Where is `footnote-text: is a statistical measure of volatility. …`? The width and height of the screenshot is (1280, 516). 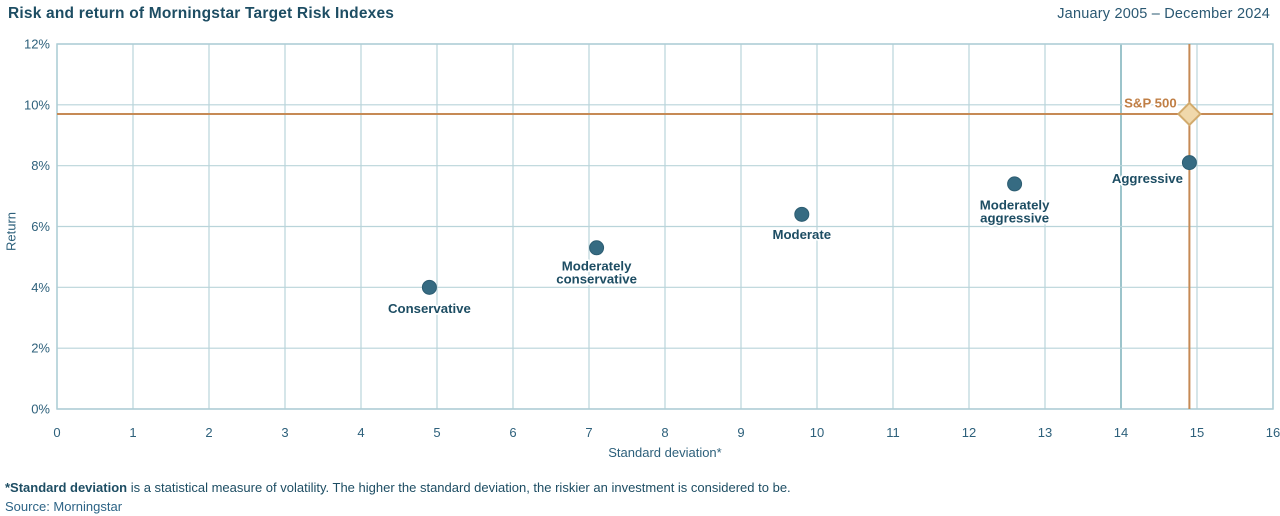 footnote-text: is a statistical measure of volatility. … is located at coordinates (459, 487).